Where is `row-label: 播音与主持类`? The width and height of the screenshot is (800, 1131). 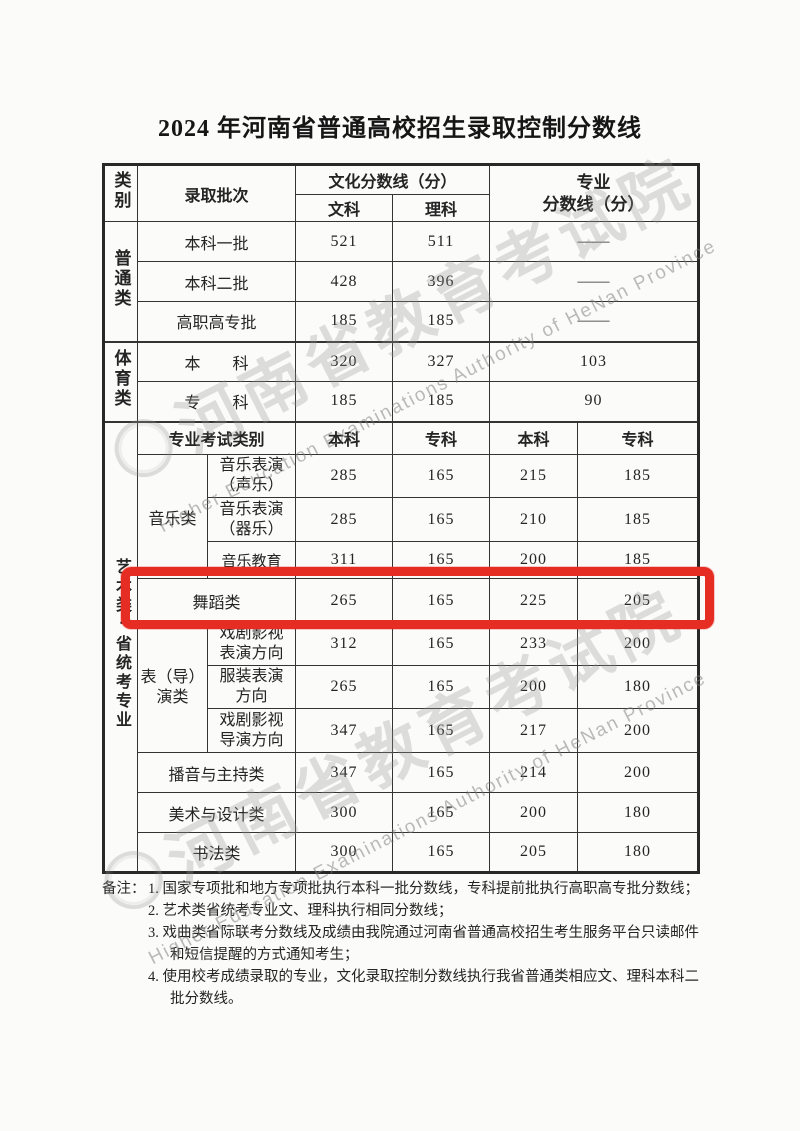
row-label: 播音与主持类 is located at coordinates (216, 772).